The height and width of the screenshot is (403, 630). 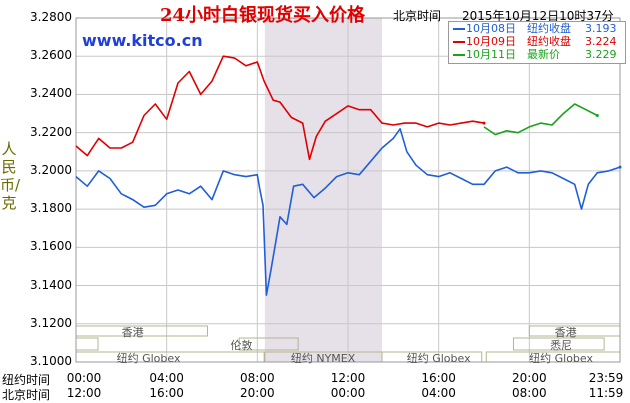 I want to click on legend-date: 10月08日, so click(x=491, y=28).